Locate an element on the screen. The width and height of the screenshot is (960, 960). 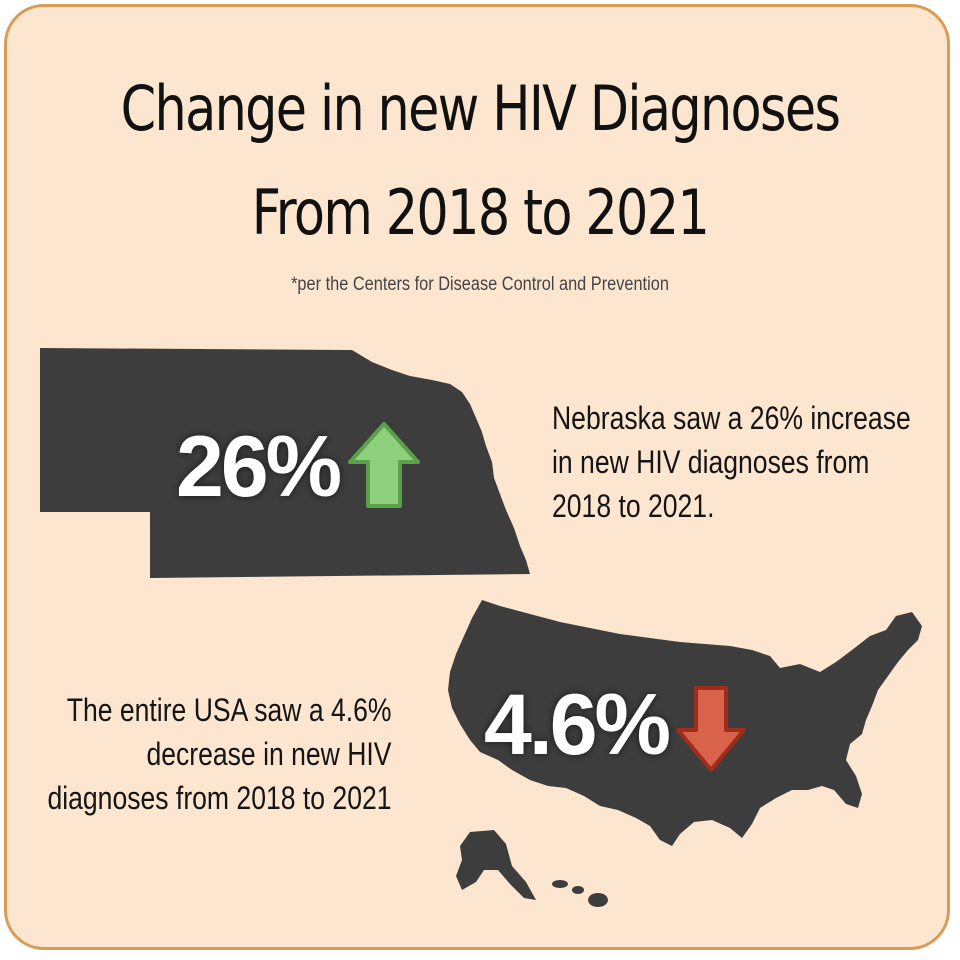
nebraska-description-line: Nebraska saw a 26% increase is located at coordinates (731, 418).